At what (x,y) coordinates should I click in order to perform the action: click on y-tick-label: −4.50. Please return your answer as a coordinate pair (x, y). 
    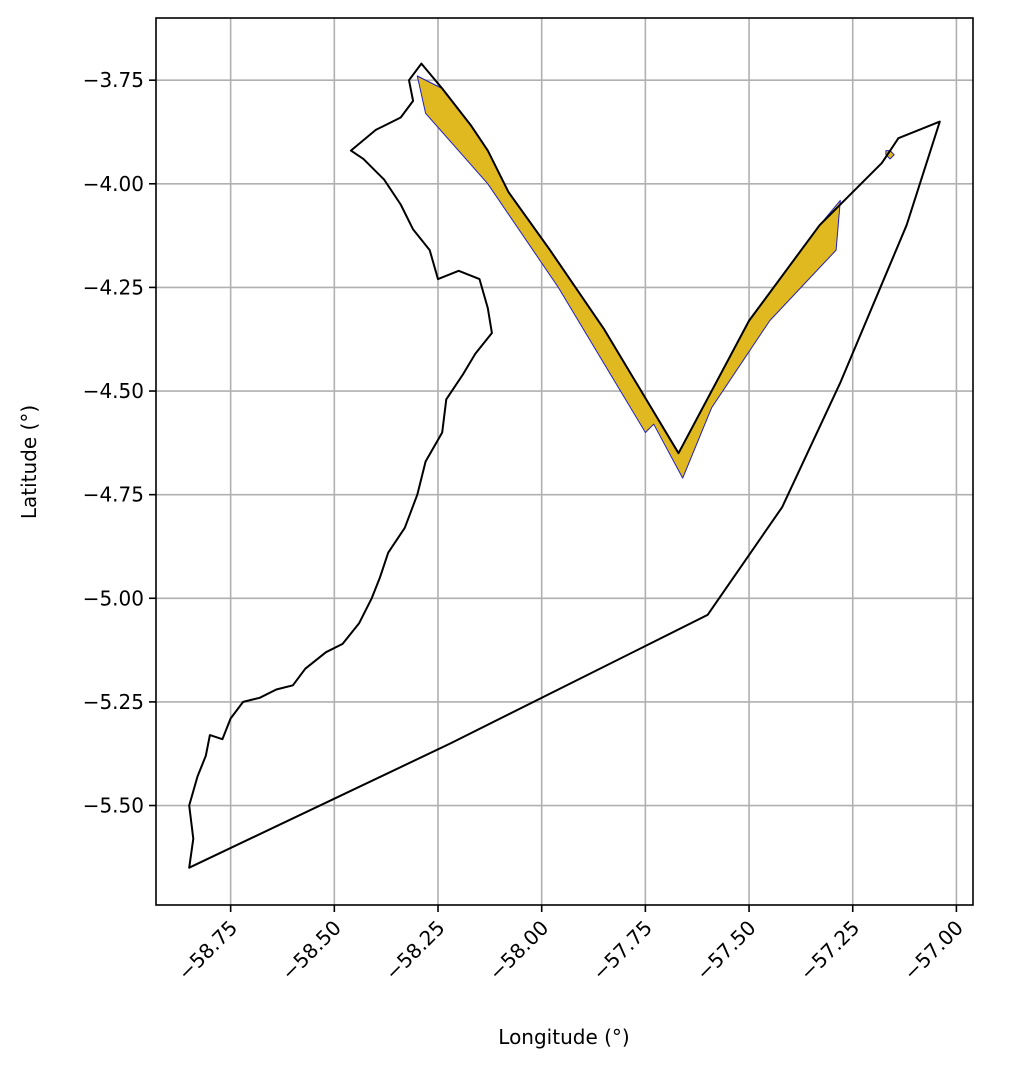
    Looking at the image, I should click on (113, 391).